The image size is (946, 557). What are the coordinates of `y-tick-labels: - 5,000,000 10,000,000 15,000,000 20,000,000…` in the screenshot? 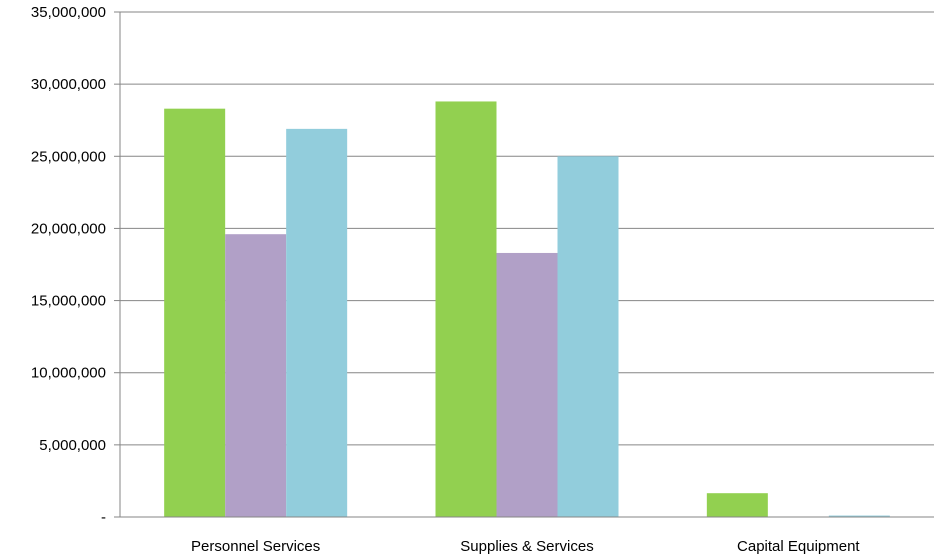 It's located at (68, 265).